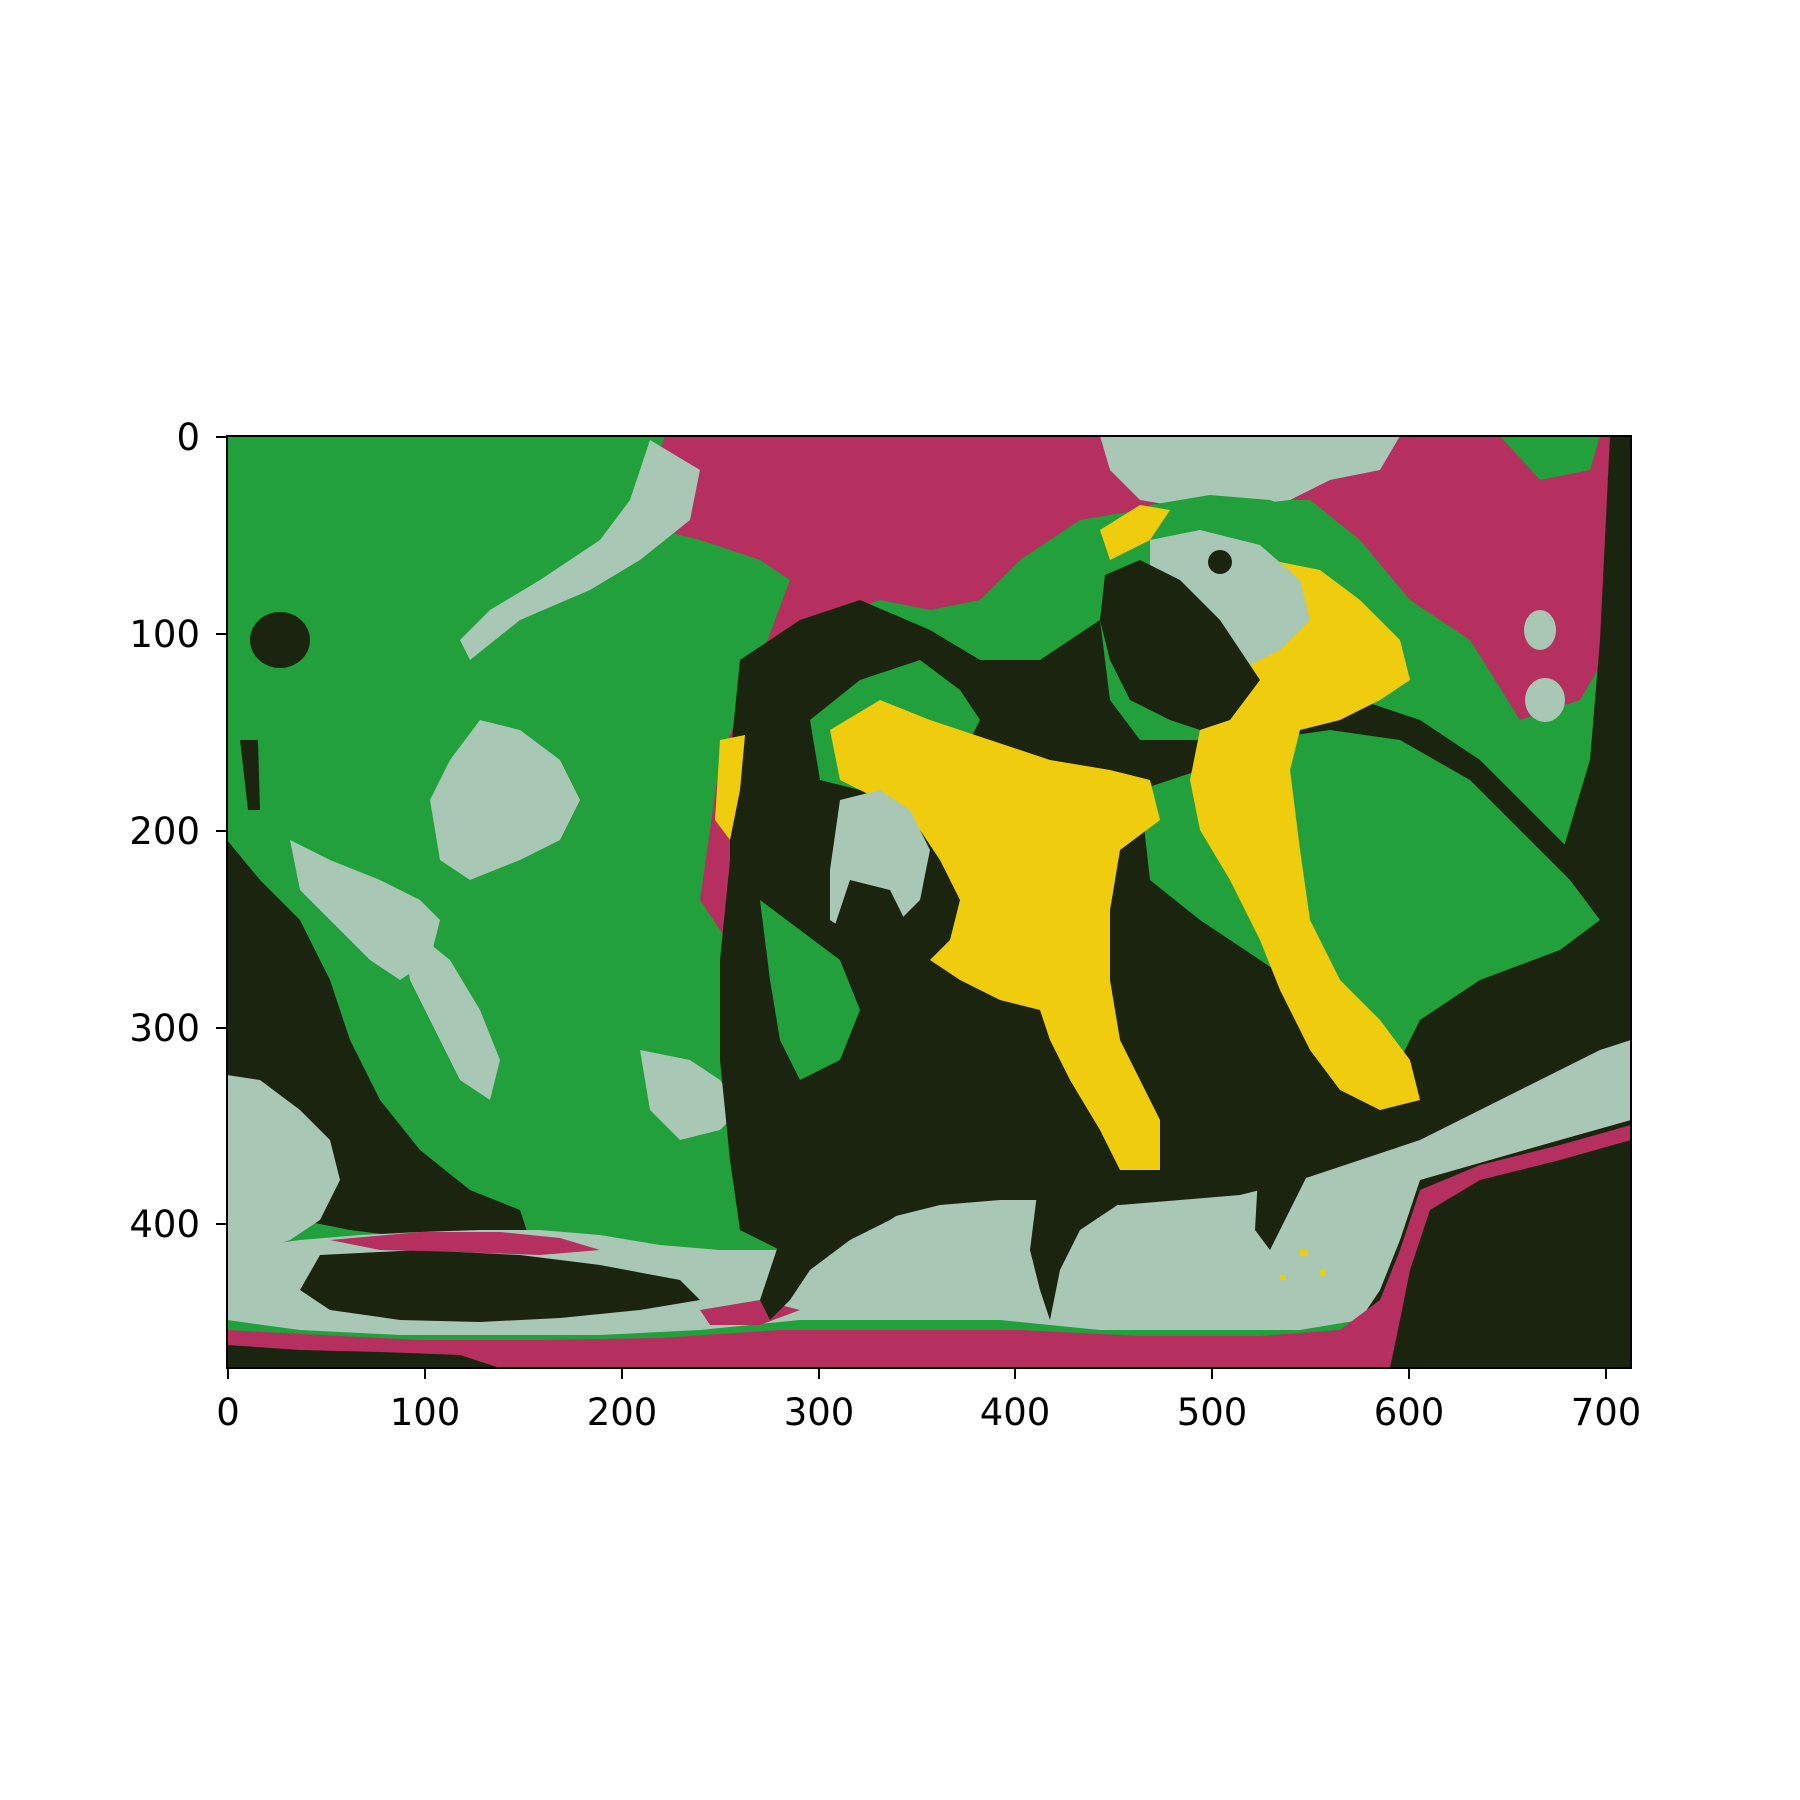  Describe the element at coordinates (819, 1412) in the screenshot. I see `x-tick-label: 300` at that location.